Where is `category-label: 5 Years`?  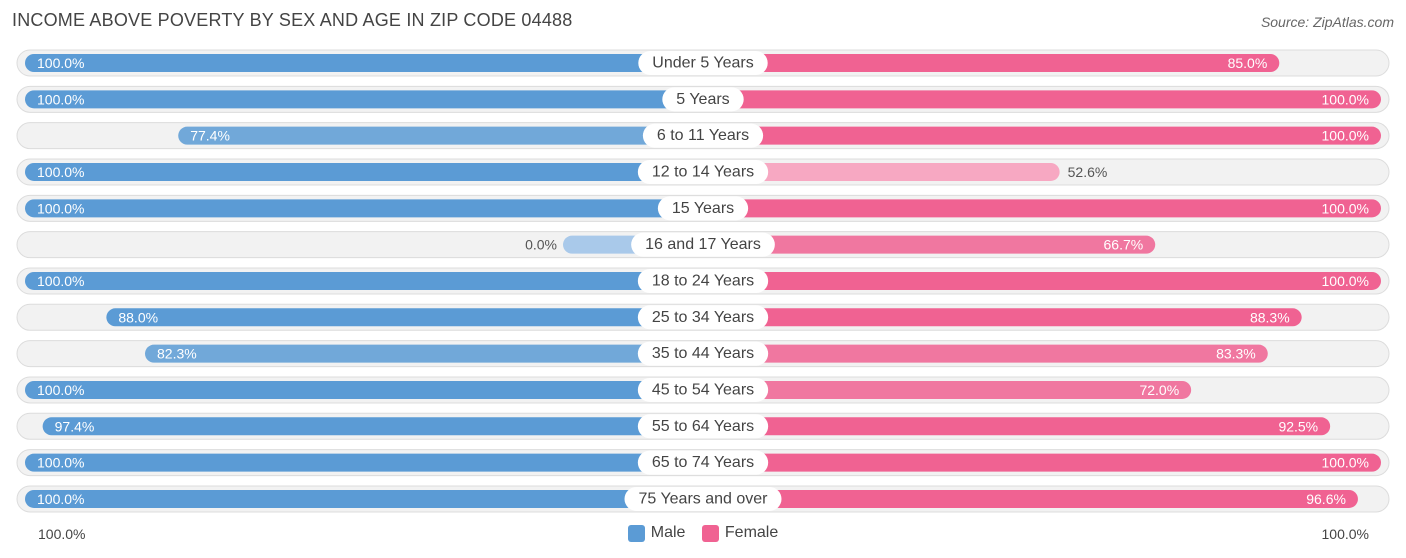
category-label: 5 Years is located at coordinates (702, 99).